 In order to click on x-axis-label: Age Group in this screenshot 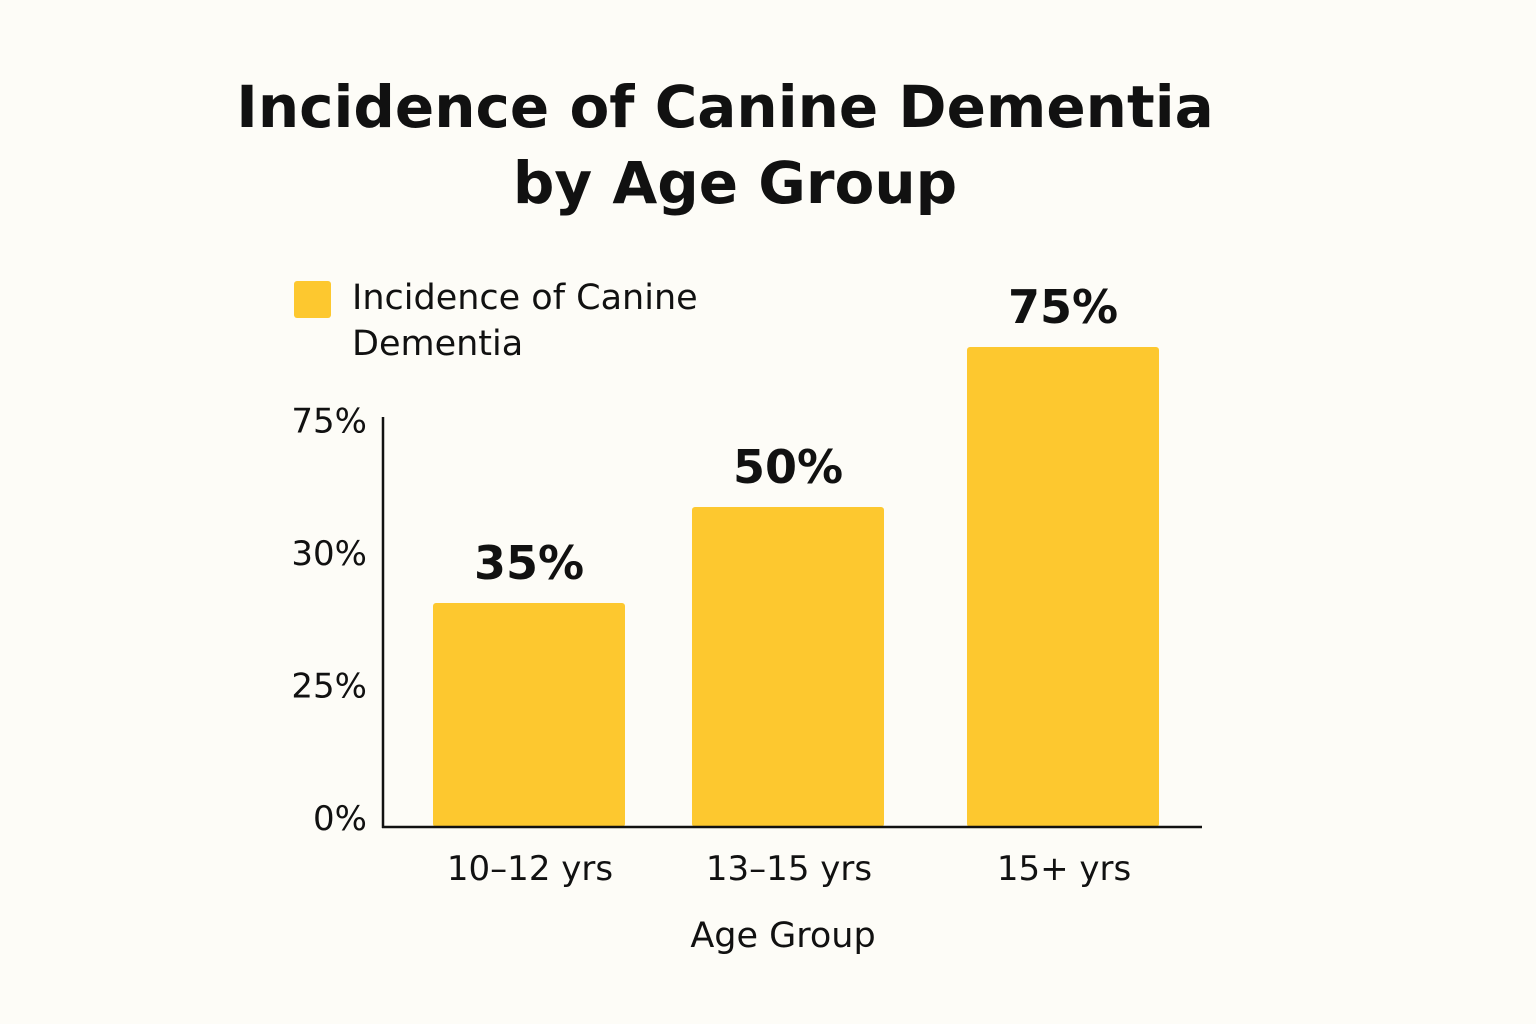, I will do `click(782, 936)`.